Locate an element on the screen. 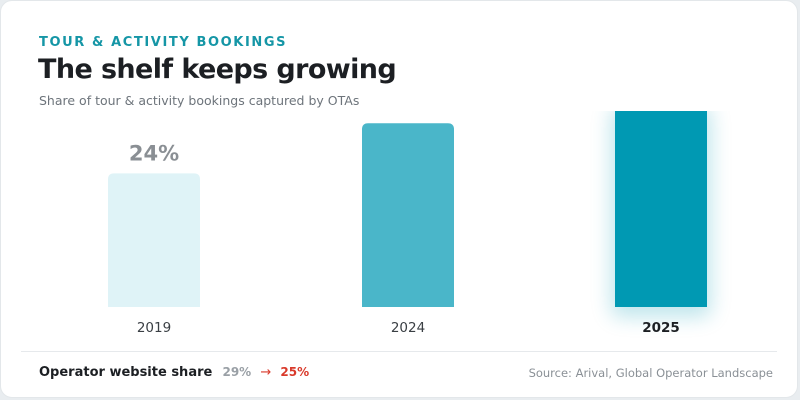  bar-2024 is located at coordinates (408, 215).